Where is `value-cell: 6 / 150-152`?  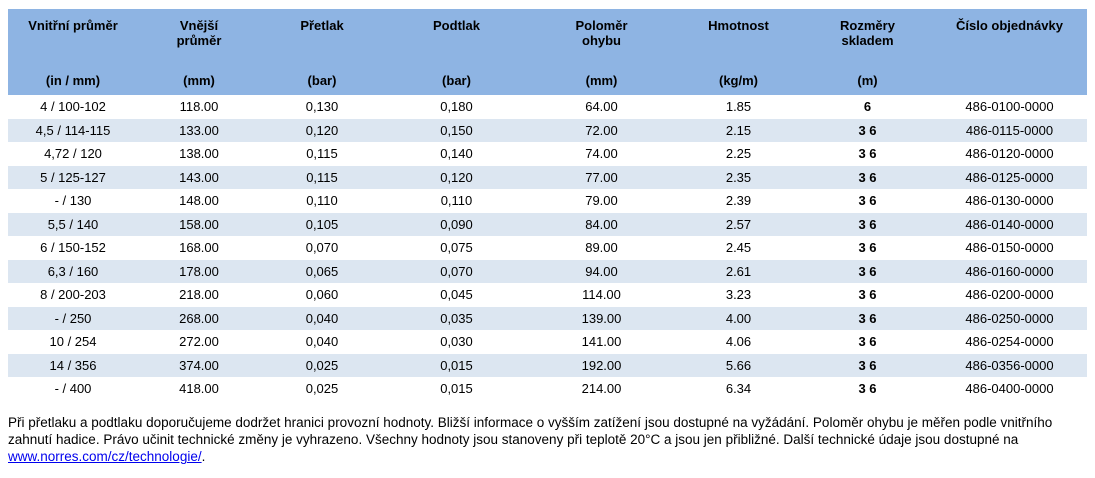
value-cell: 6 / 150-152 is located at coordinates (73, 247).